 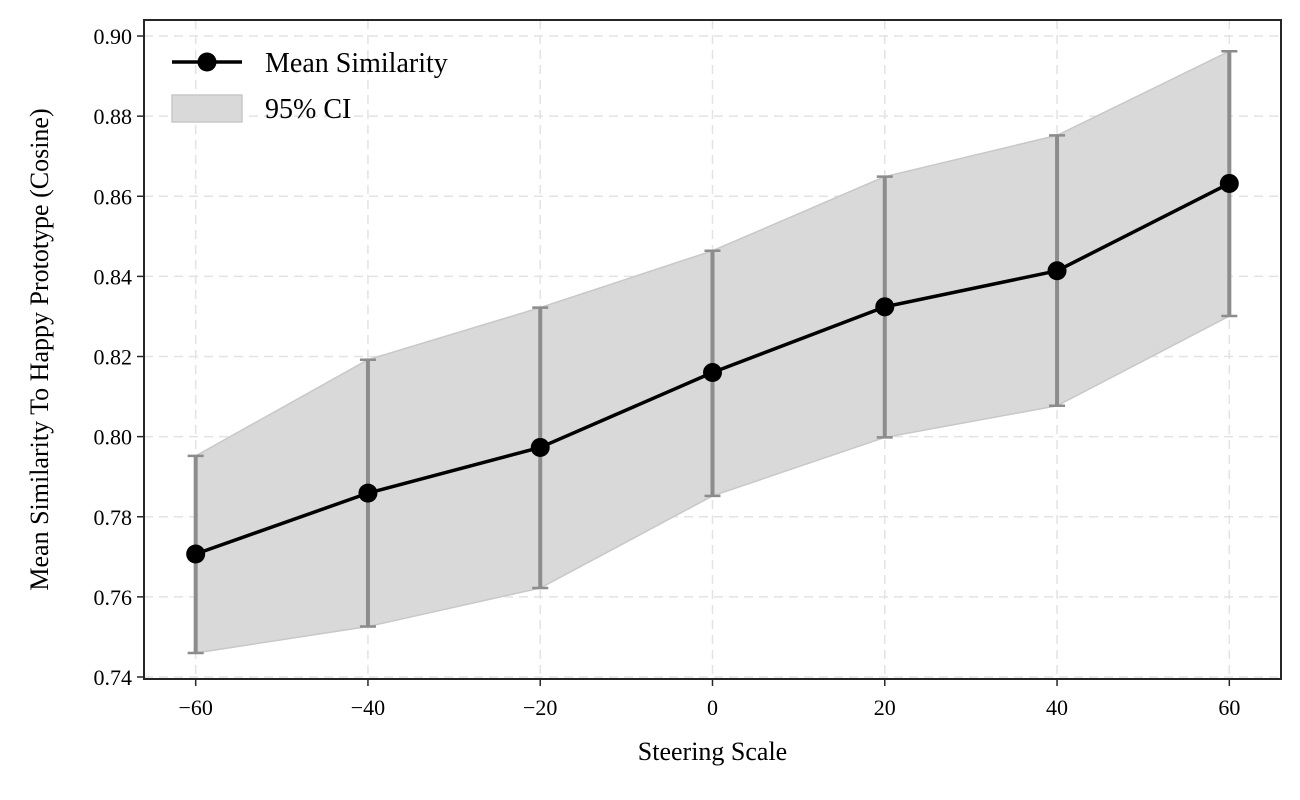 I want to click on x-tick-label: −60, so click(x=195, y=707).